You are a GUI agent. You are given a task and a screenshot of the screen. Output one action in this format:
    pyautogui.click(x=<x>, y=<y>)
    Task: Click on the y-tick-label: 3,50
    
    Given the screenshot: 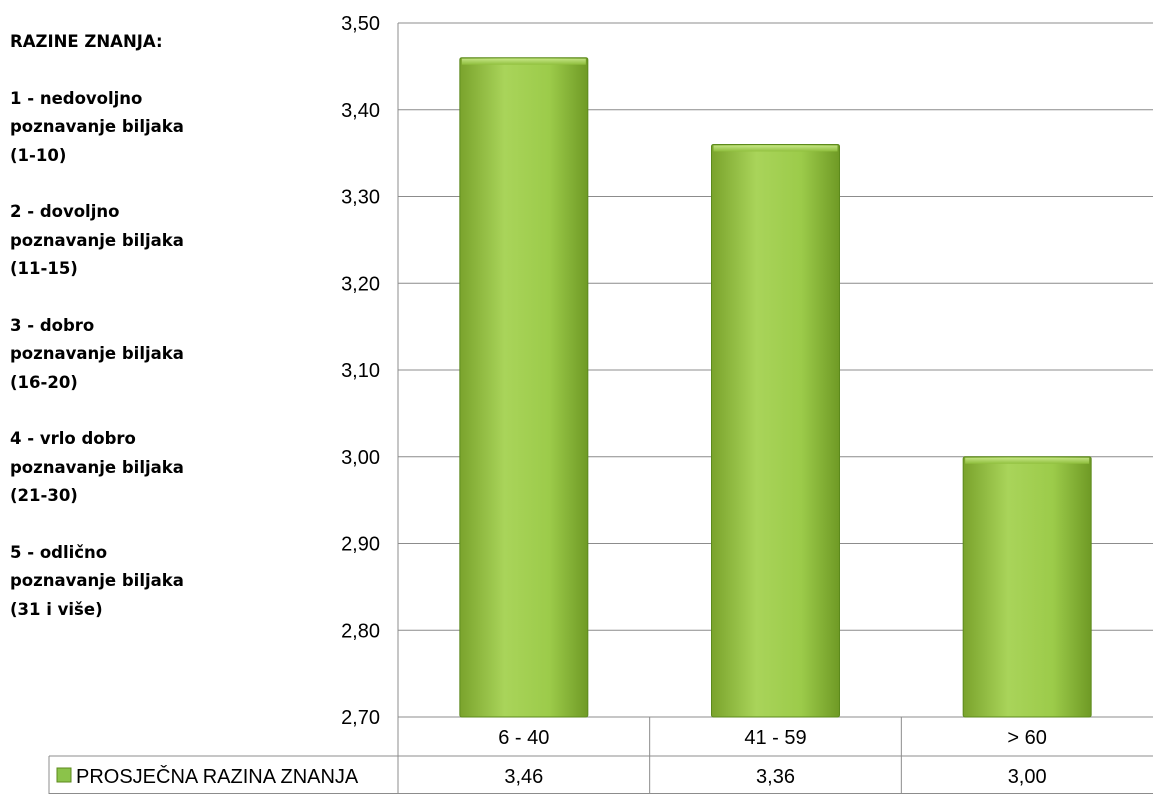 What is the action you would take?
    pyautogui.click(x=360, y=24)
    